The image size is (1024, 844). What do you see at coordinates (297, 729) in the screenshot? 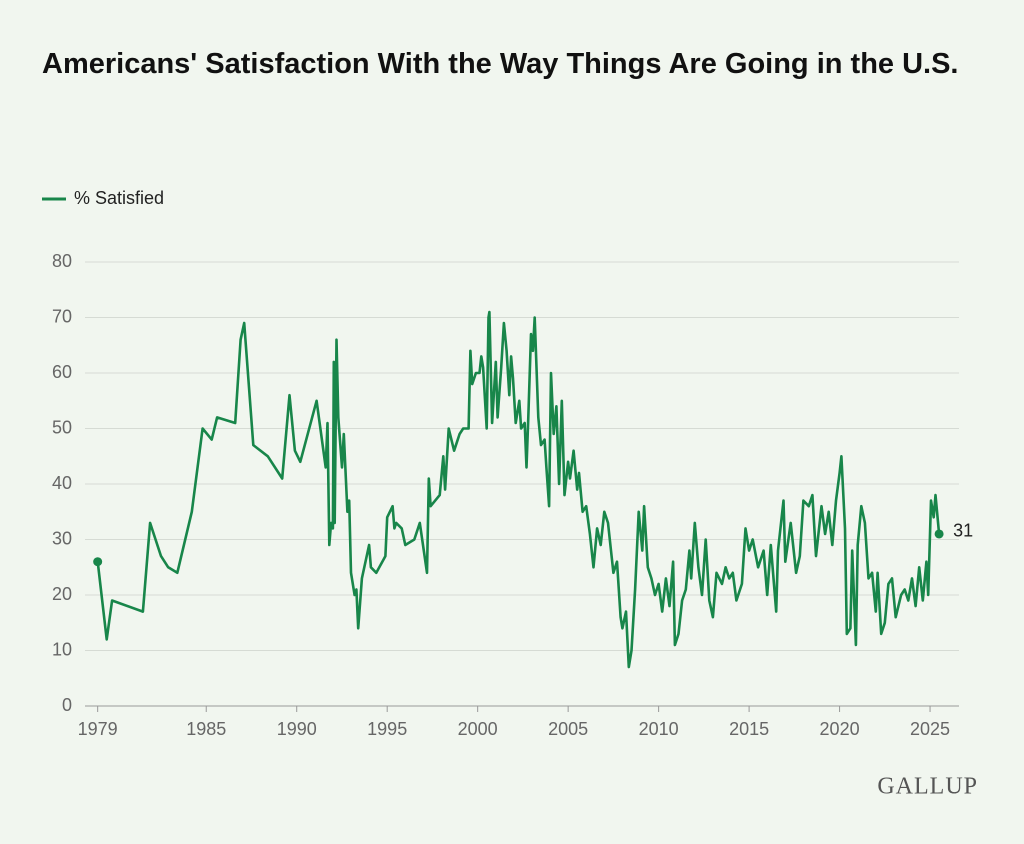
I see `x-tick-label: 1990` at bounding box center [297, 729].